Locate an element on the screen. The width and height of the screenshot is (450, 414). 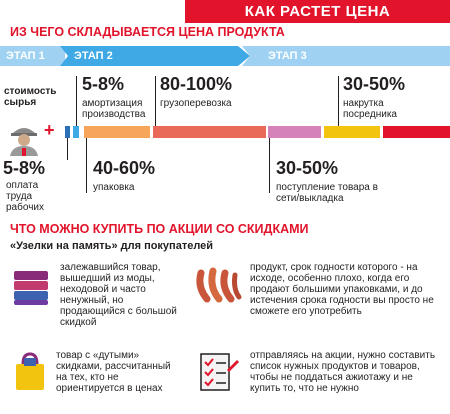
shopping-bag-icon is located at coordinates (30, 371).